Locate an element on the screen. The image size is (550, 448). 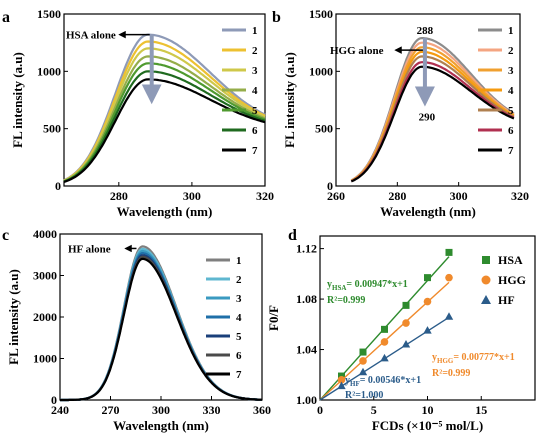
fit-r2-HSA: R²=0.999 is located at coordinates (346, 300).